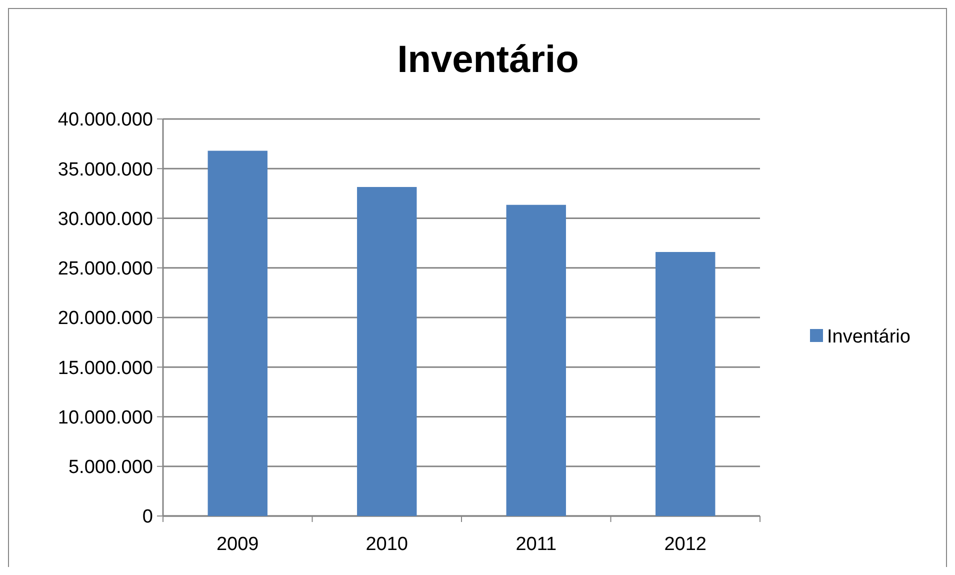 This screenshot has height=575, width=955. Describe the element at coordinates (387, 544) in the screenshot. I see `x-tick-label: 2010` at that location.